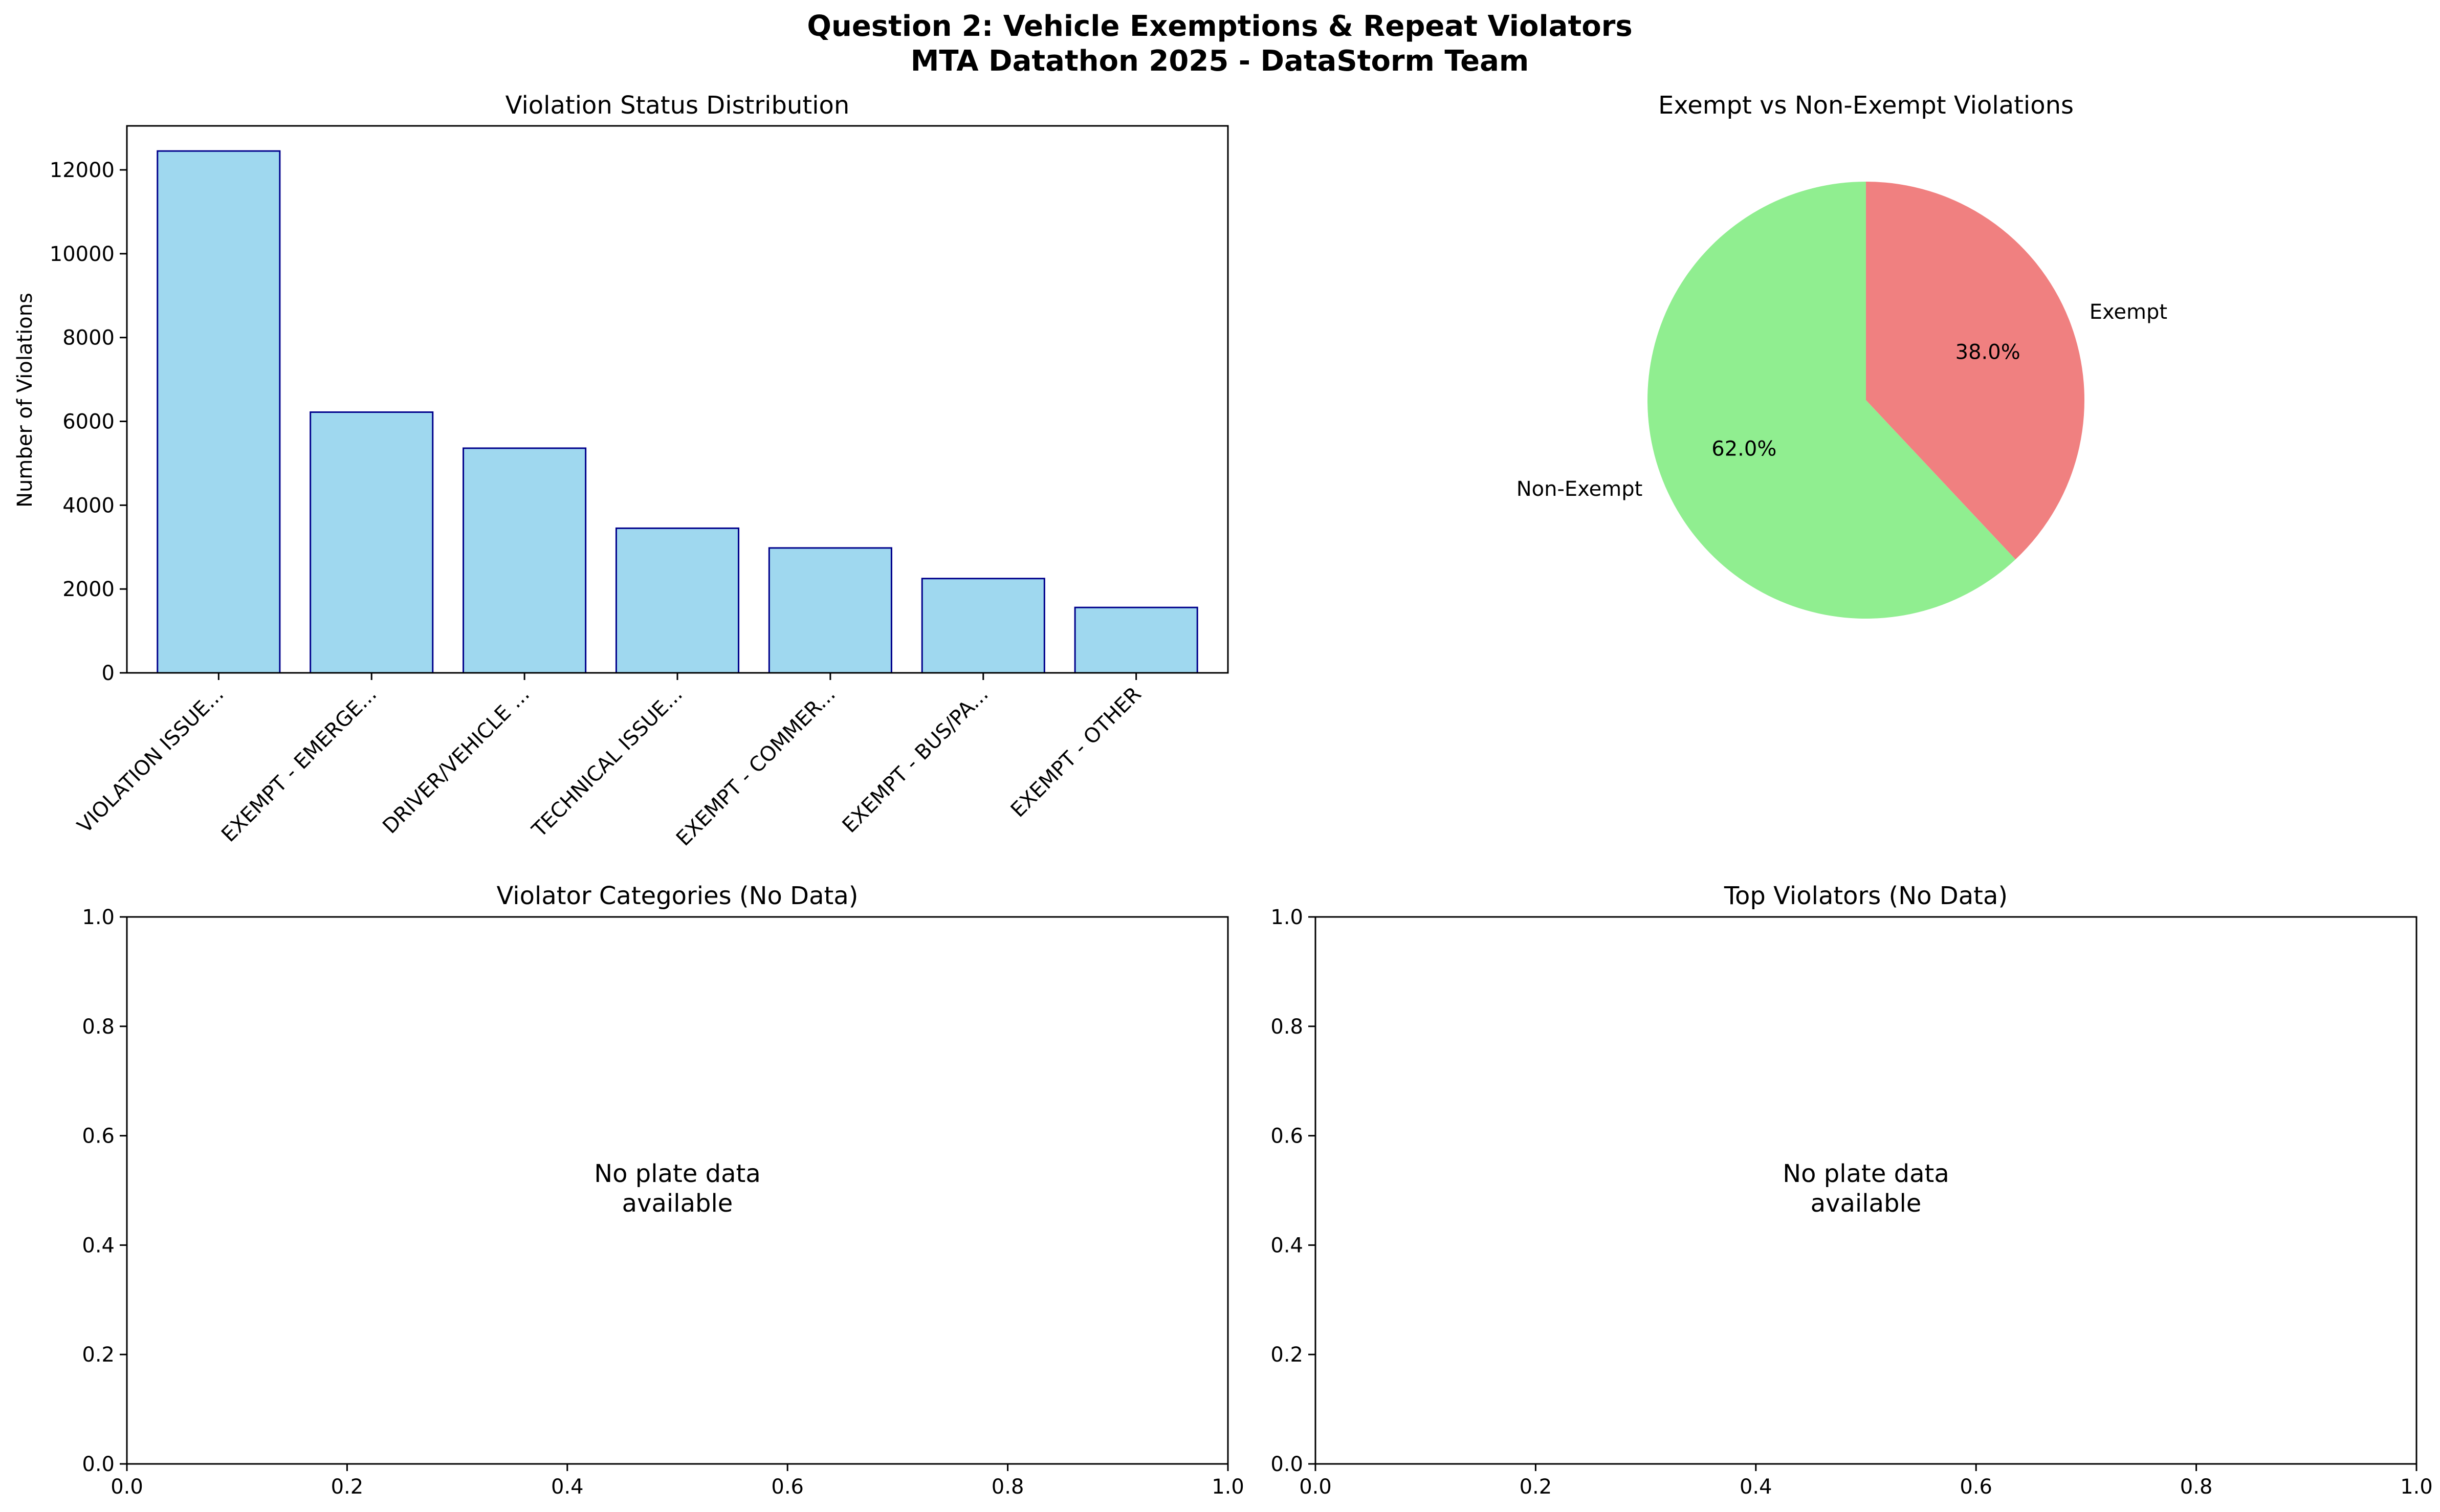 The width and height of the screenshot is (2440, 1512). What do you see at coordinates (678, 896) in the screenshot?
I see `violator-categories-title: Violator Categories (No Data)` at bounding box center [678, 896].